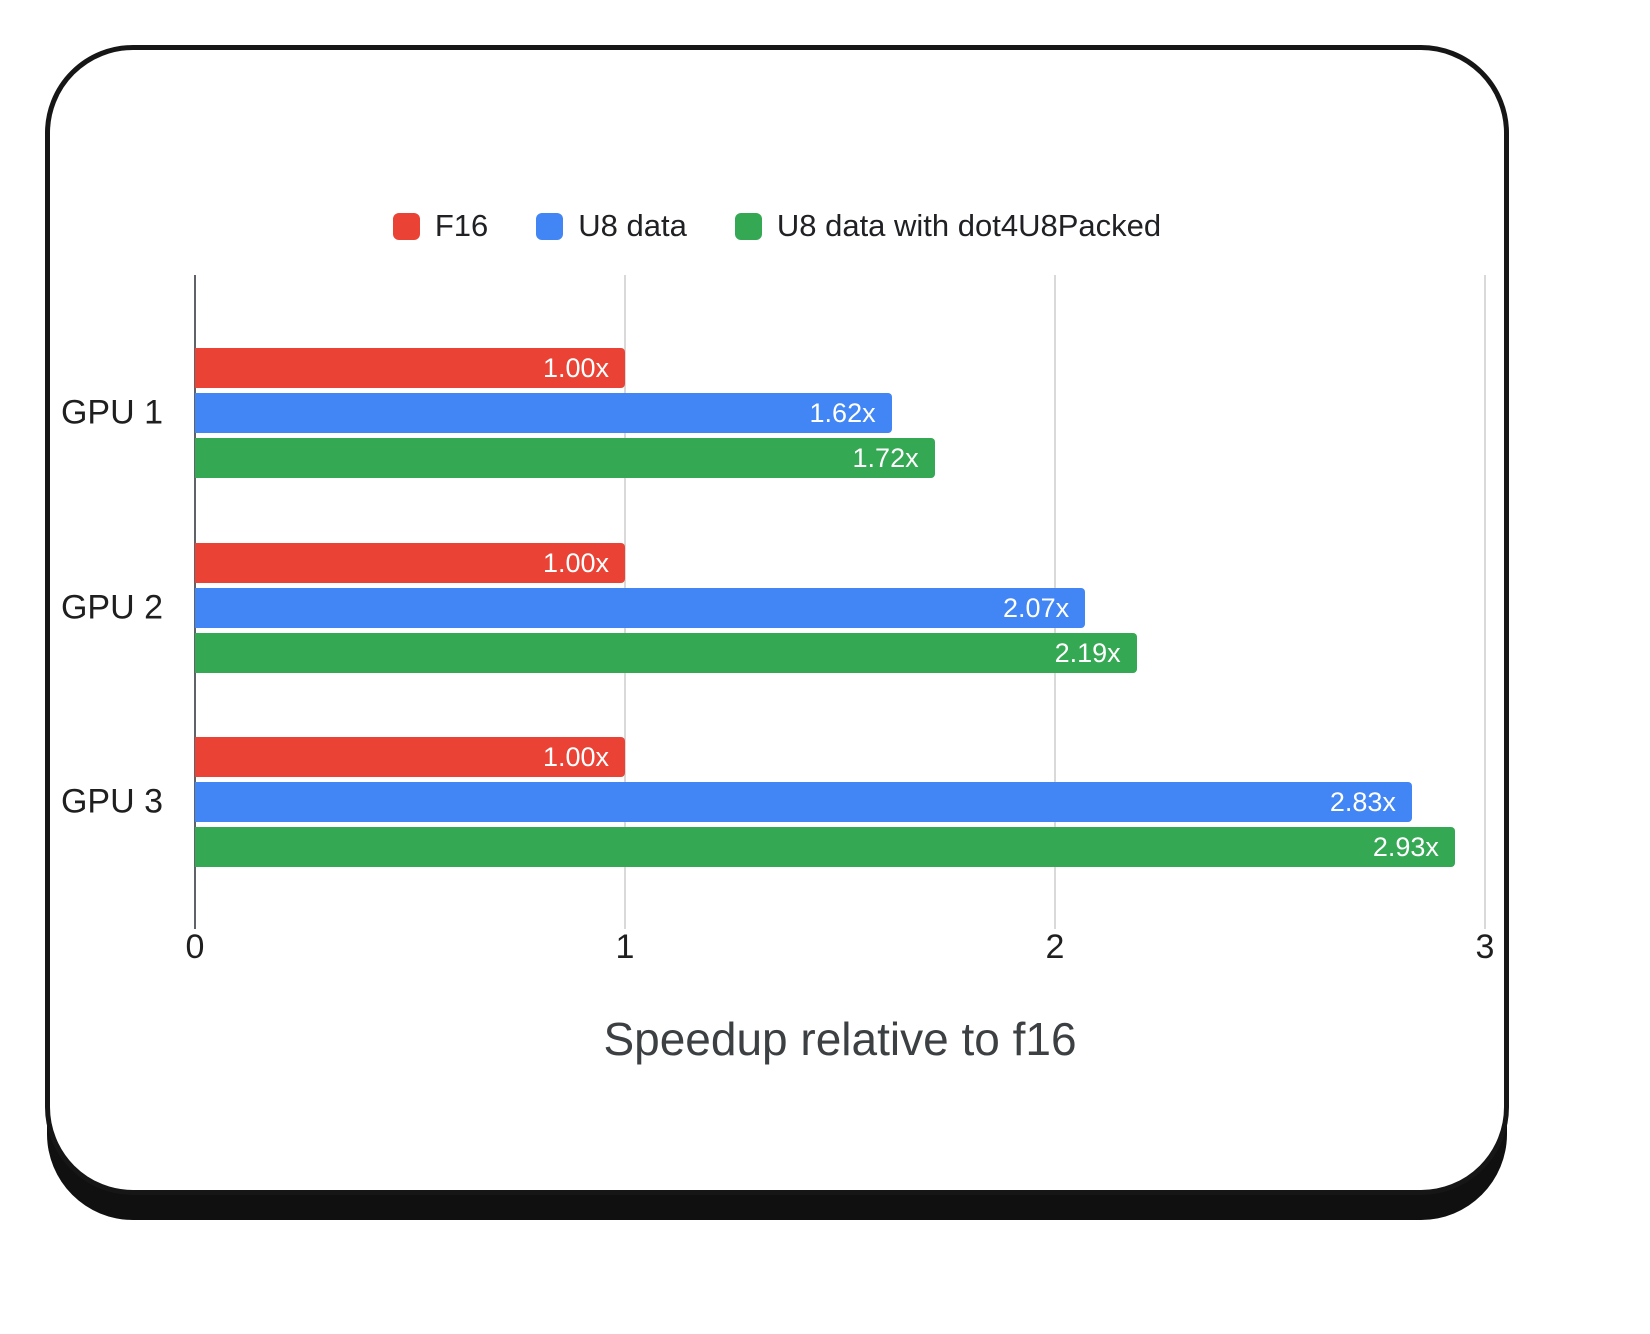  I want to click on x-axis-title: Speedup relative to f16, so click(840, 1039).